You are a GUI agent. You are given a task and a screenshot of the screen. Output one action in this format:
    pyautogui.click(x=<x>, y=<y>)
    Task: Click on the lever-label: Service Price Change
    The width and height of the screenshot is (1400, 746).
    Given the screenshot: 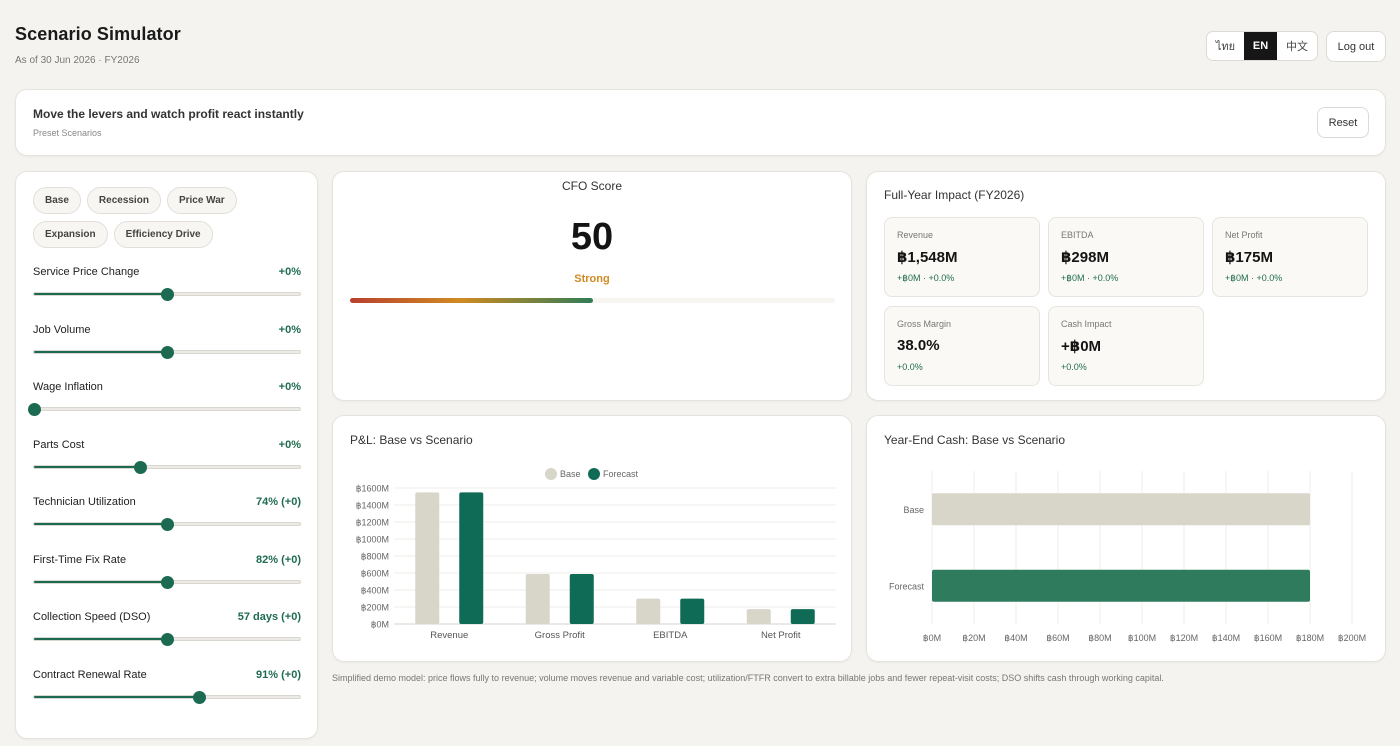 What is the action you would take?
    pyautogui.click(x=86, y=272)
    